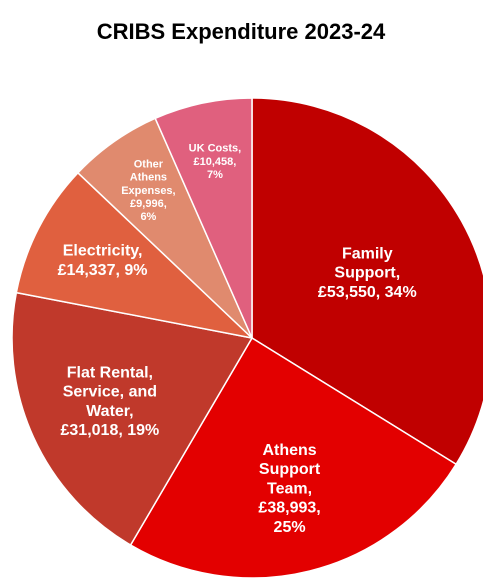  Describe the element at coordinates (148, 190) in the screenshot. I see `slice-label: Other Athens Expenses, £9,996, 6%` at that location.